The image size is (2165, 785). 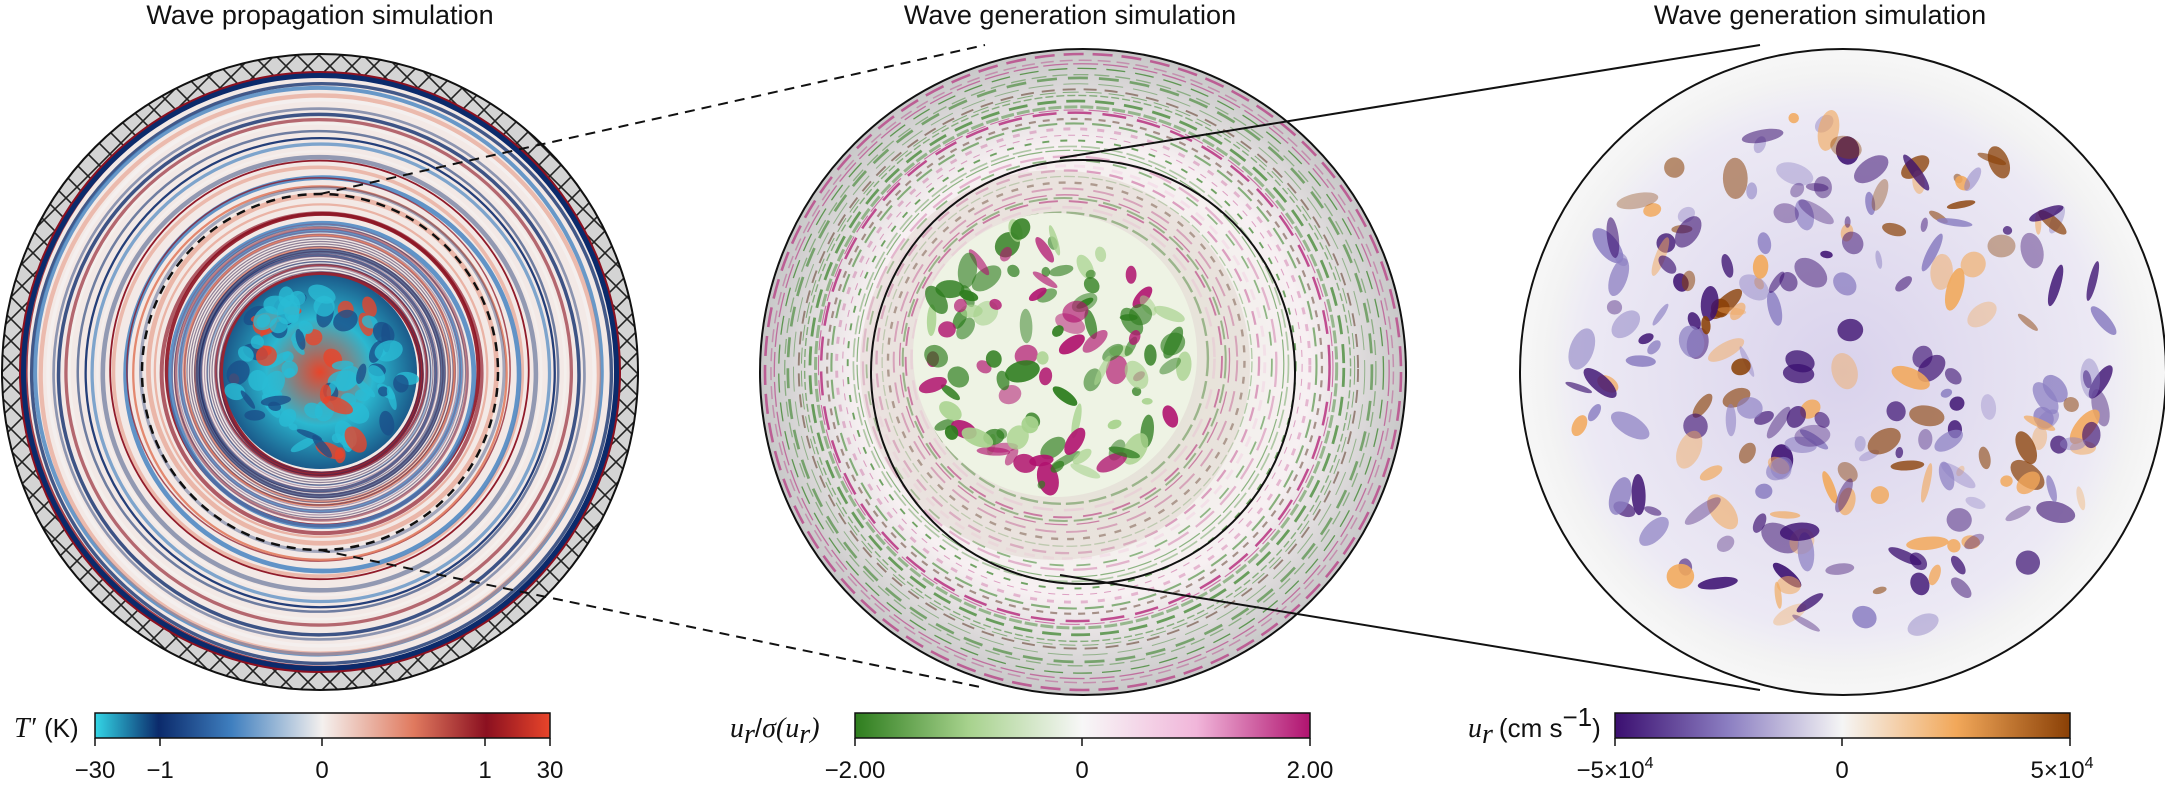 I want to click on panel-title-left: Wave propagation simulation, so click(x=320, y=15).